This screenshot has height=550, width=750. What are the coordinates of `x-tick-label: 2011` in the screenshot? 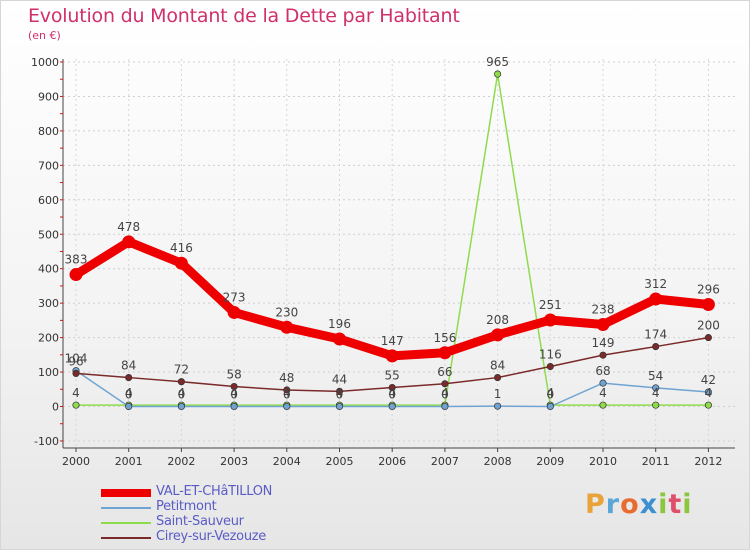 It's located at (656, 461).